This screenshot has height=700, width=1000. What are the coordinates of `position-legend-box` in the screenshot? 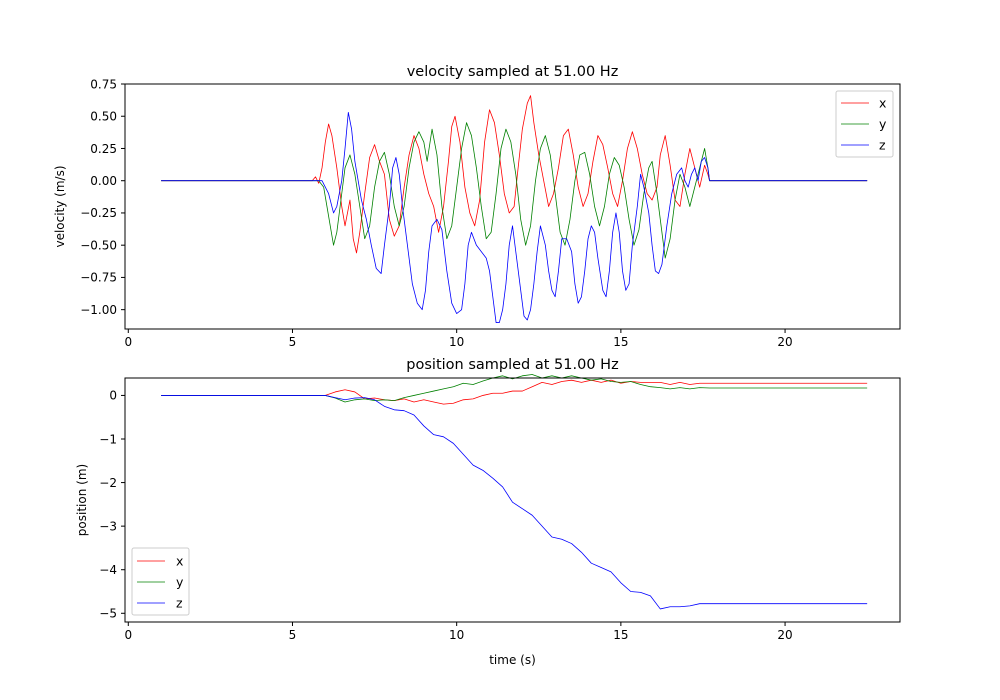 It's located at (160, 581).